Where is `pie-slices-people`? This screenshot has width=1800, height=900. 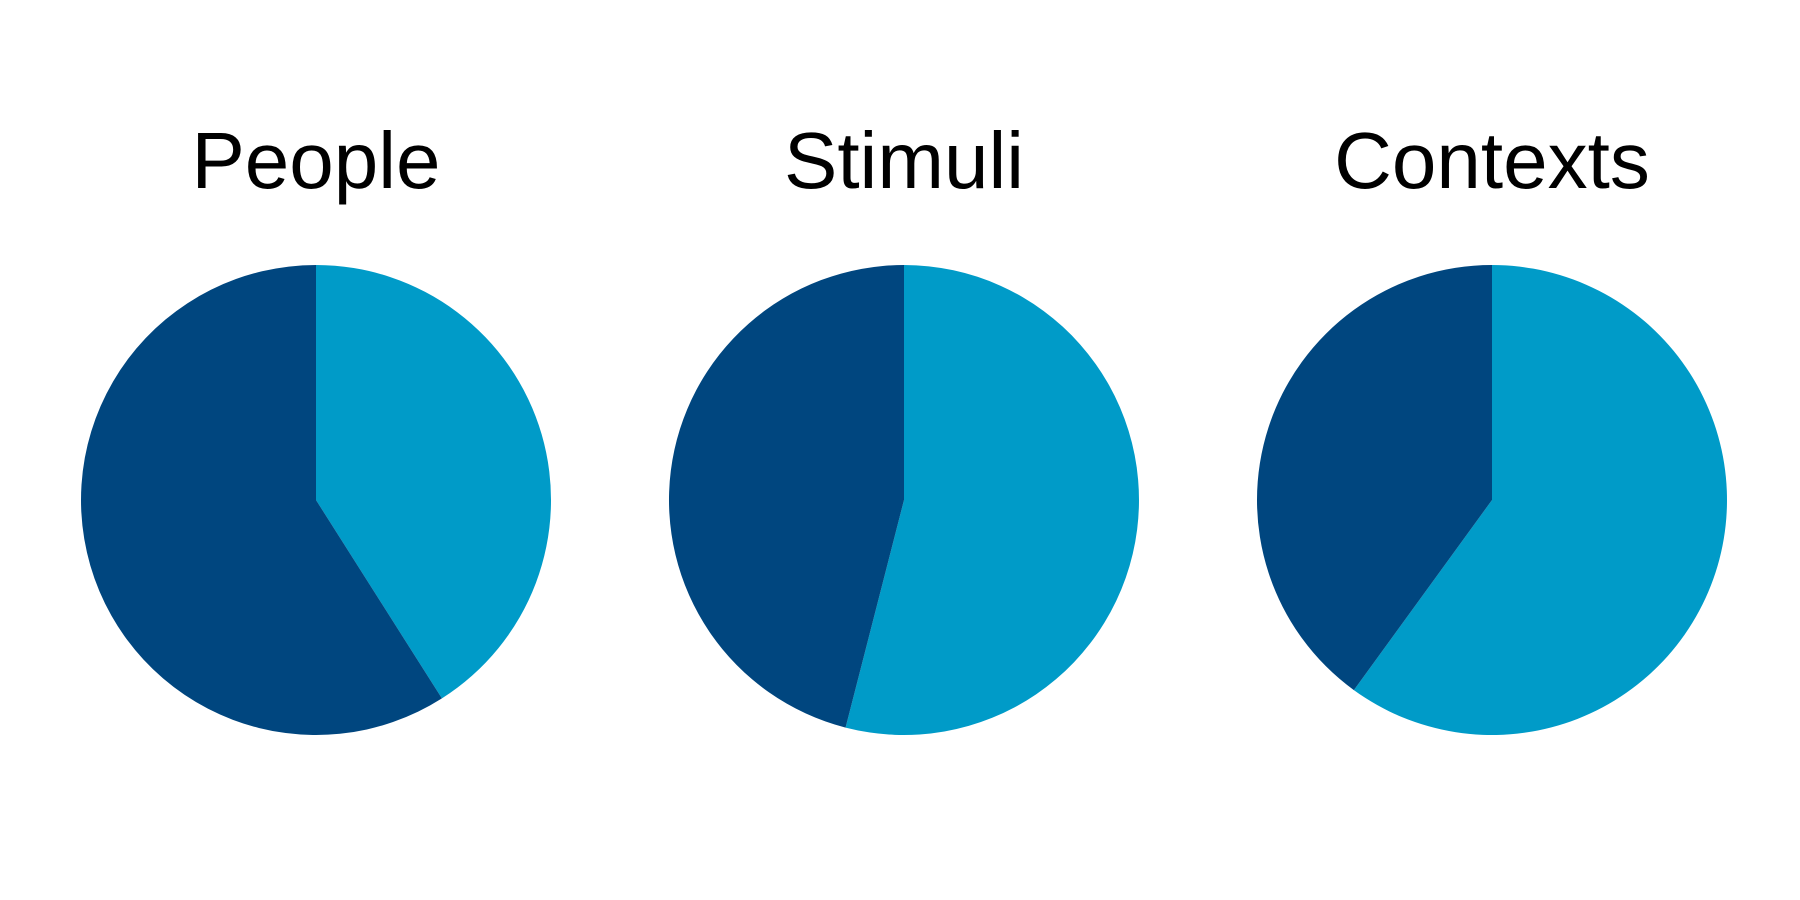
pie-slices-people is located at coordinates (316, 500).